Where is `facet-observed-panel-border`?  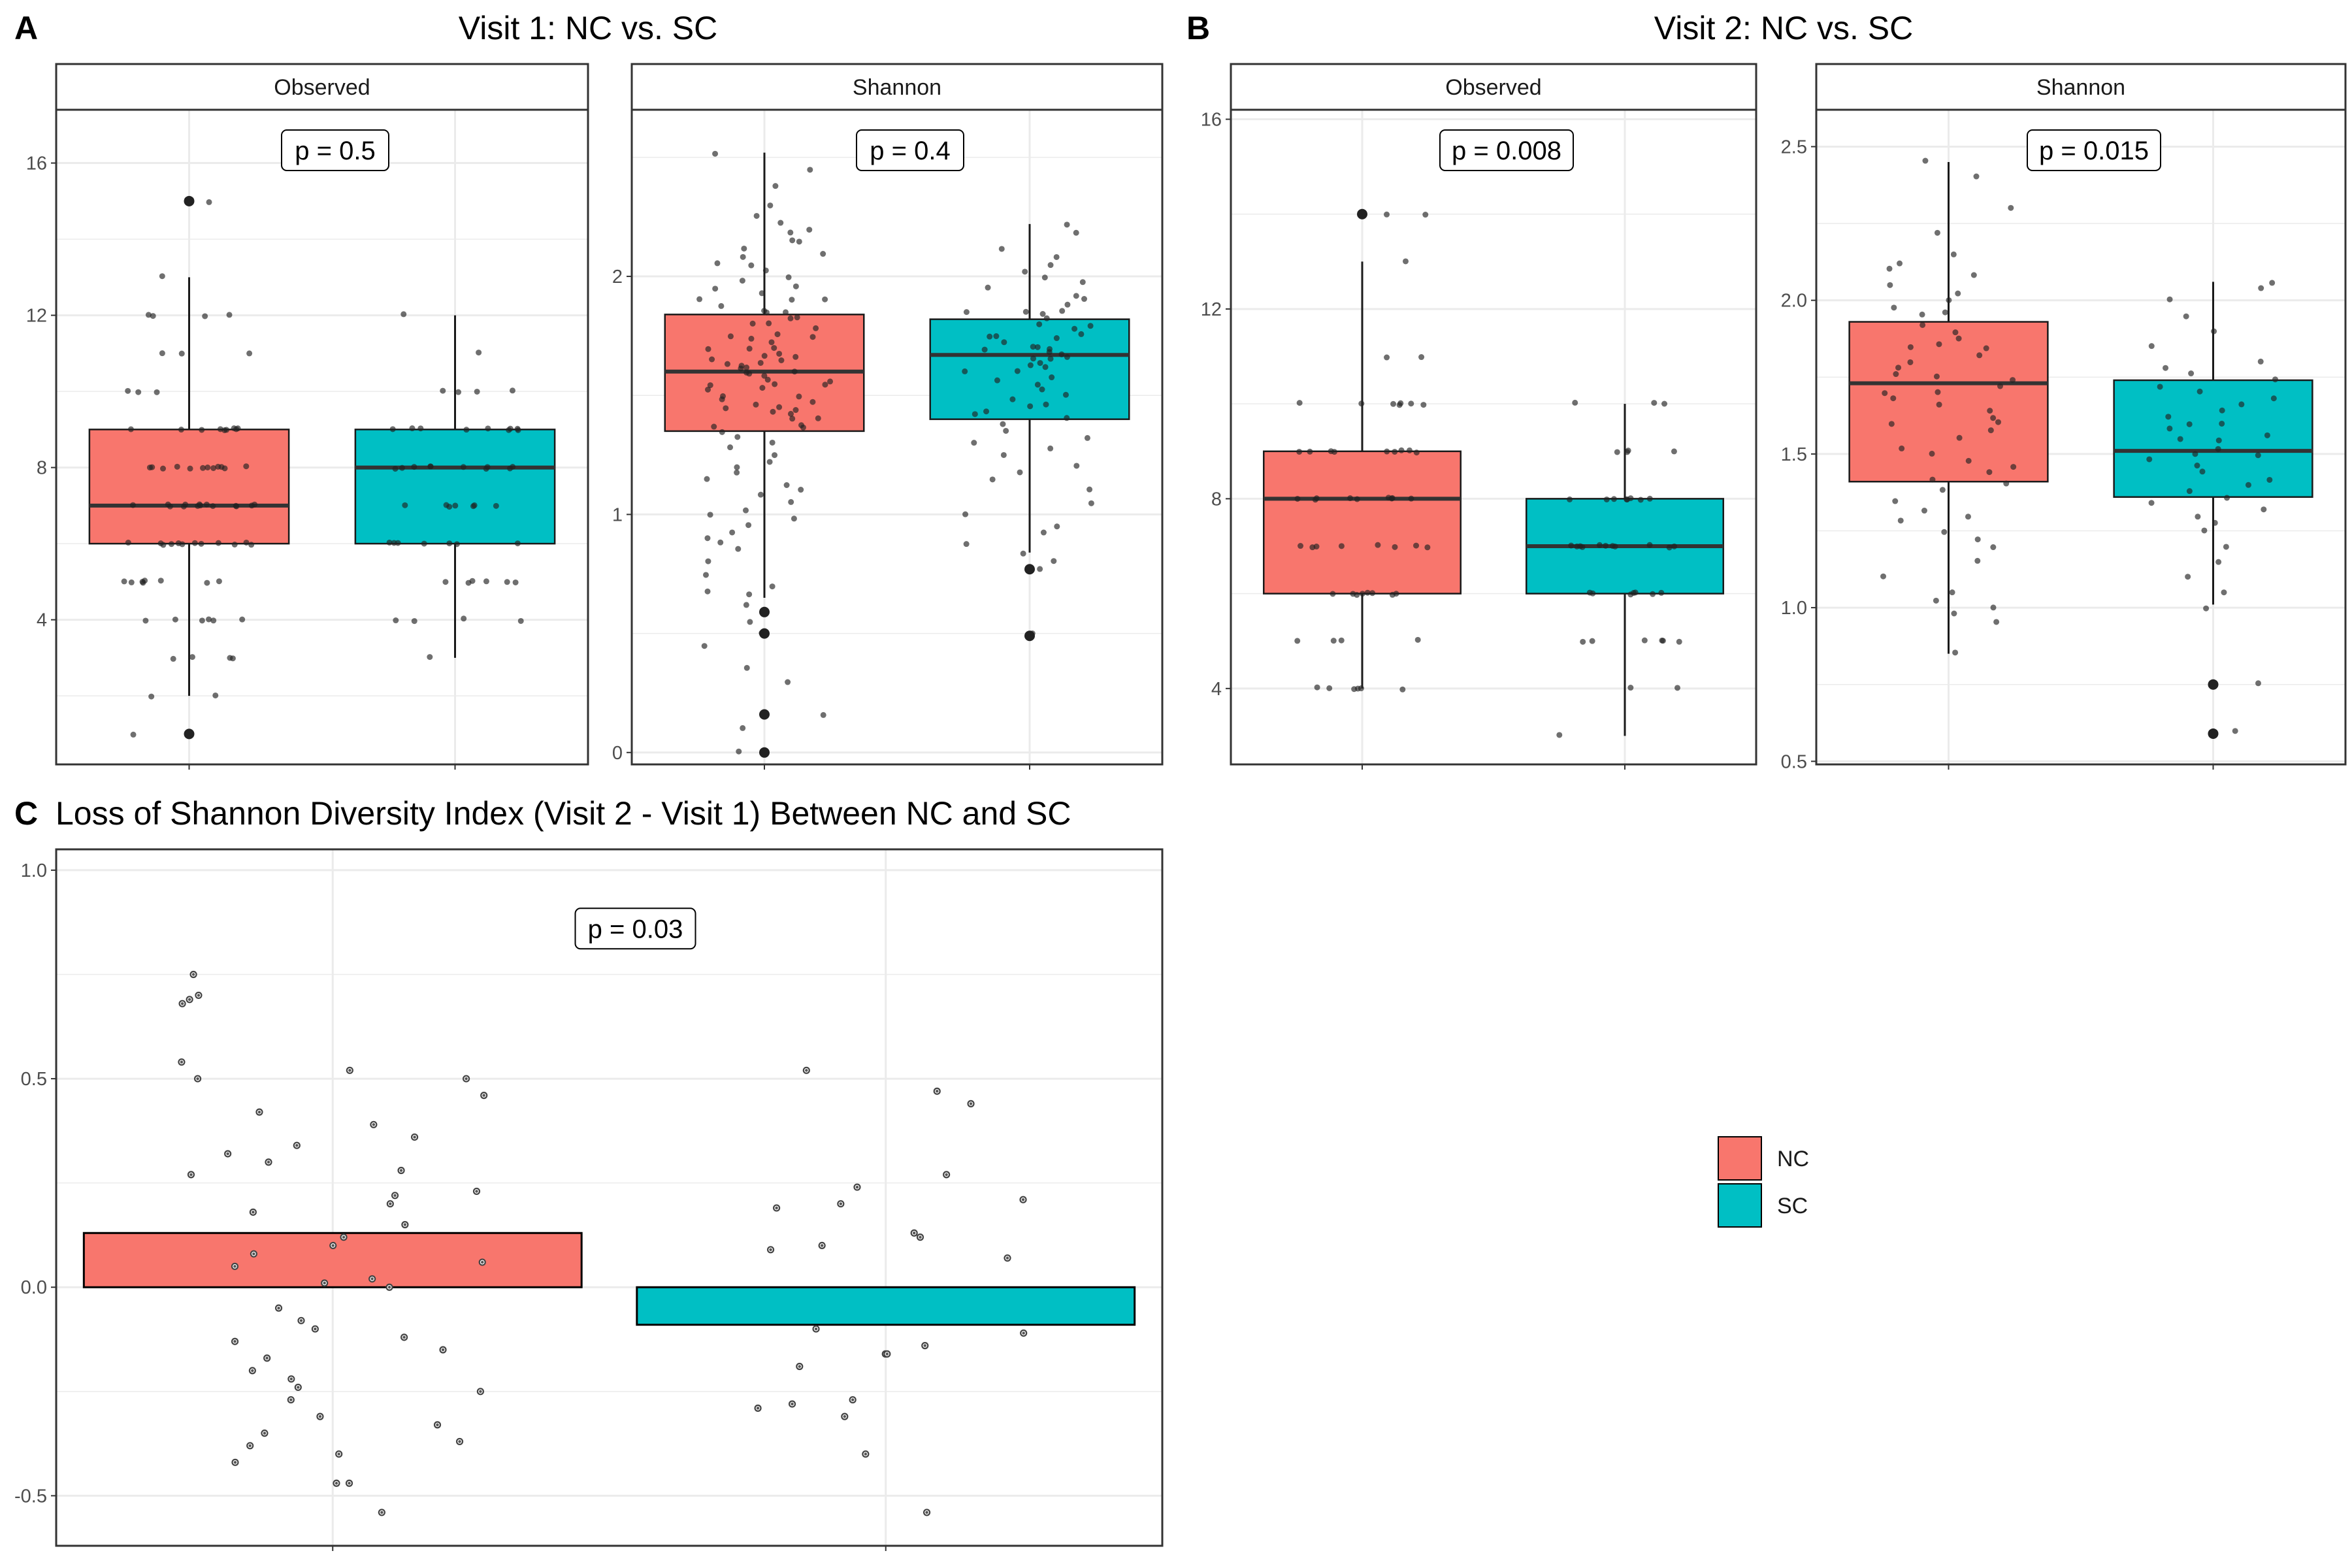
facet-observed-panel-border is located at coordinates (1493, 414).